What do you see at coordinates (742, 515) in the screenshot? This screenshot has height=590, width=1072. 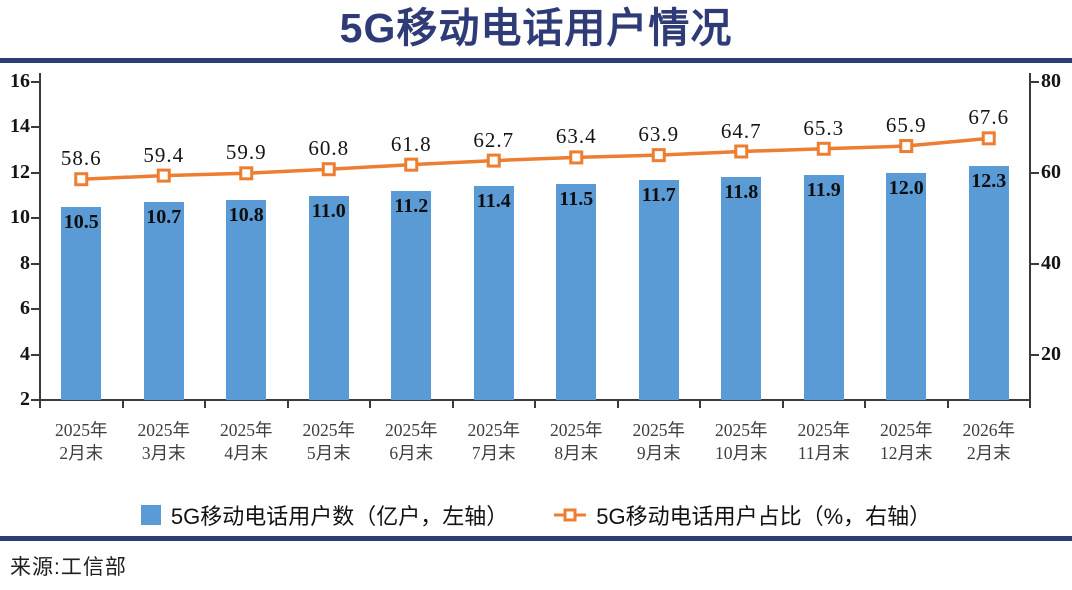 I see `legend-item-share: 5G移动电话用户占比（%，右轴）` at bounding box center [742, 515].